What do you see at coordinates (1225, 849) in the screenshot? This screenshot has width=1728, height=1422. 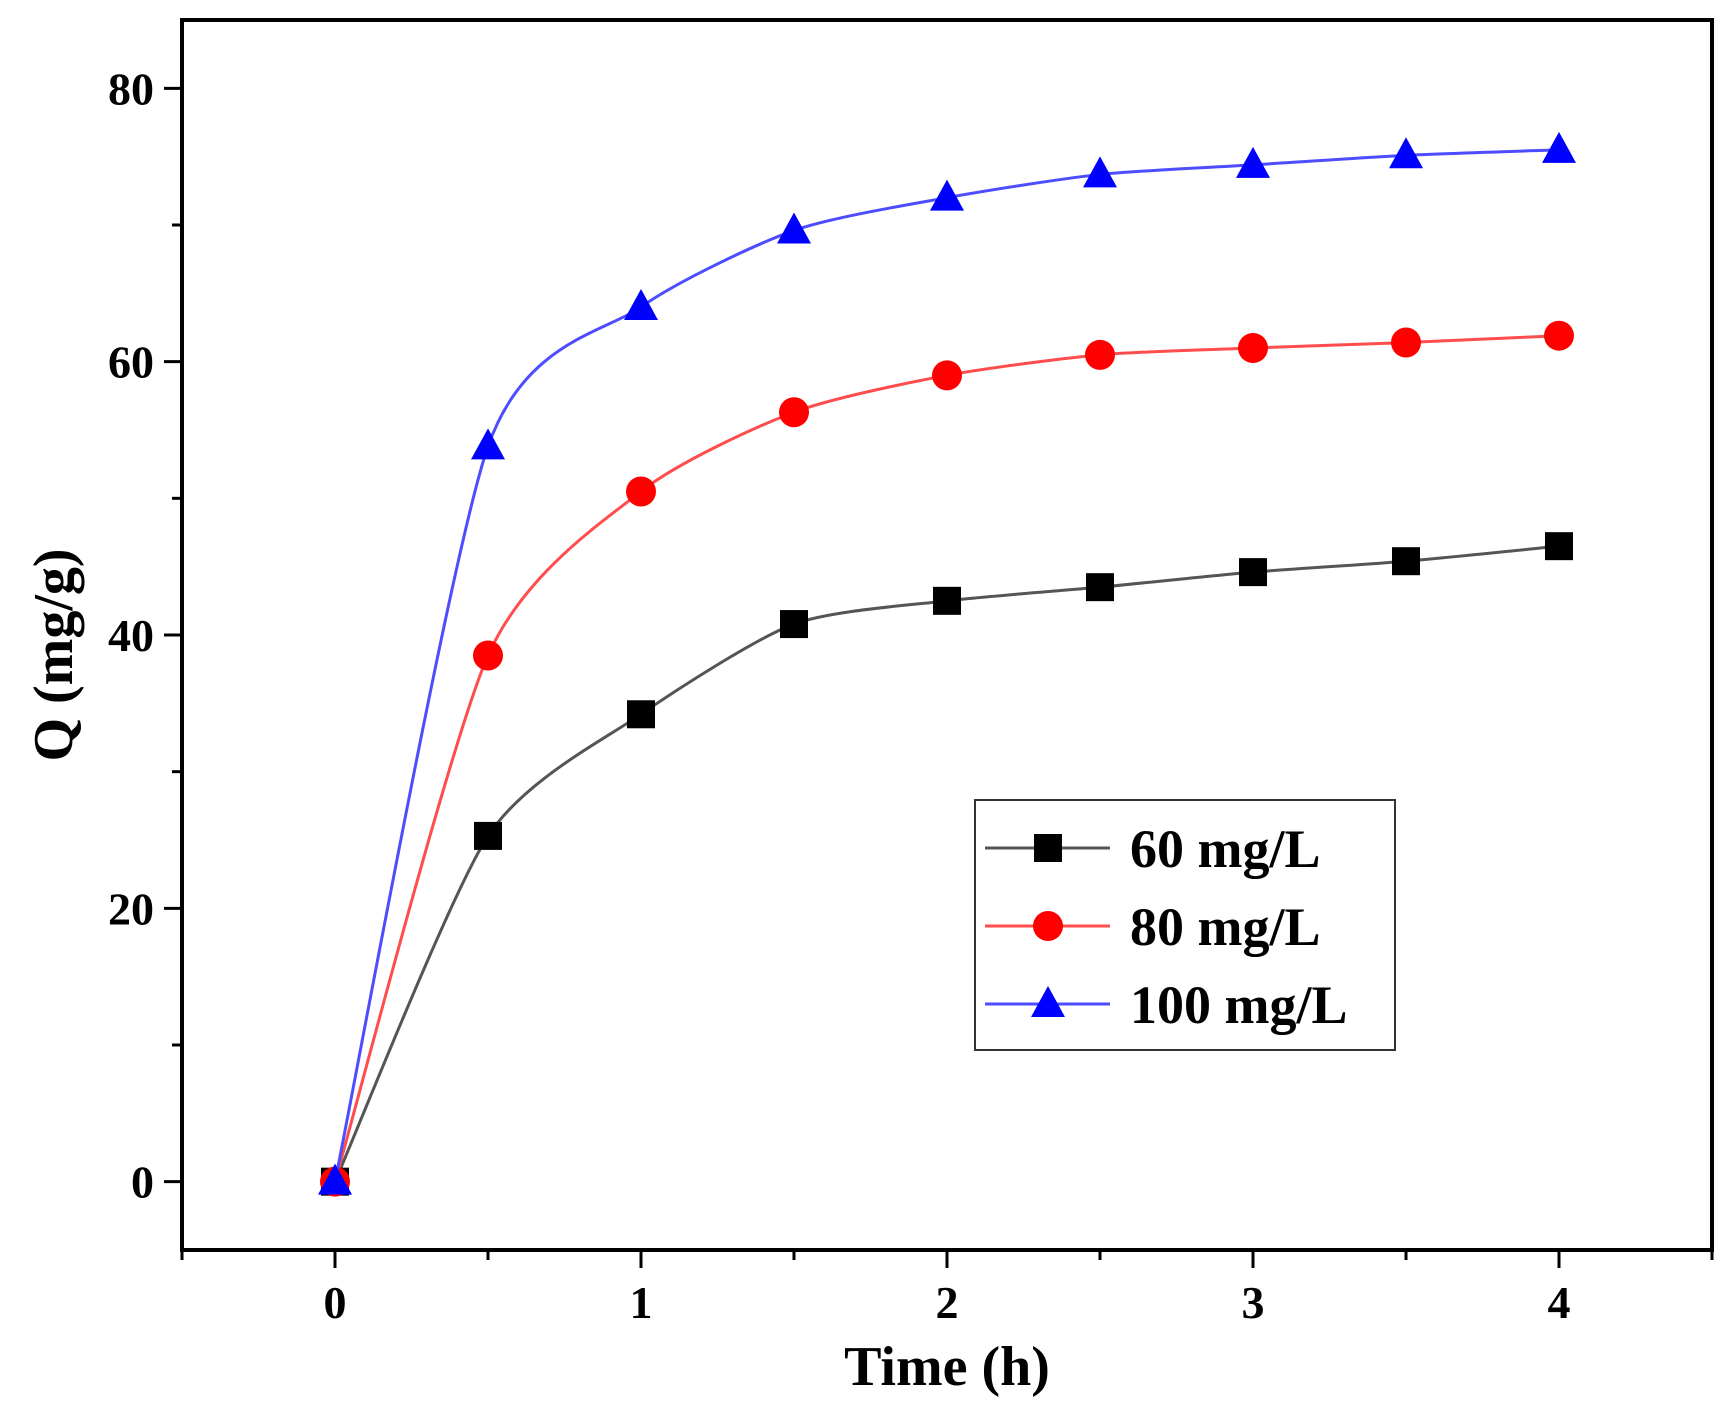 I see `legend-label: 60 mg/L` at bounding box center [1225, 849].